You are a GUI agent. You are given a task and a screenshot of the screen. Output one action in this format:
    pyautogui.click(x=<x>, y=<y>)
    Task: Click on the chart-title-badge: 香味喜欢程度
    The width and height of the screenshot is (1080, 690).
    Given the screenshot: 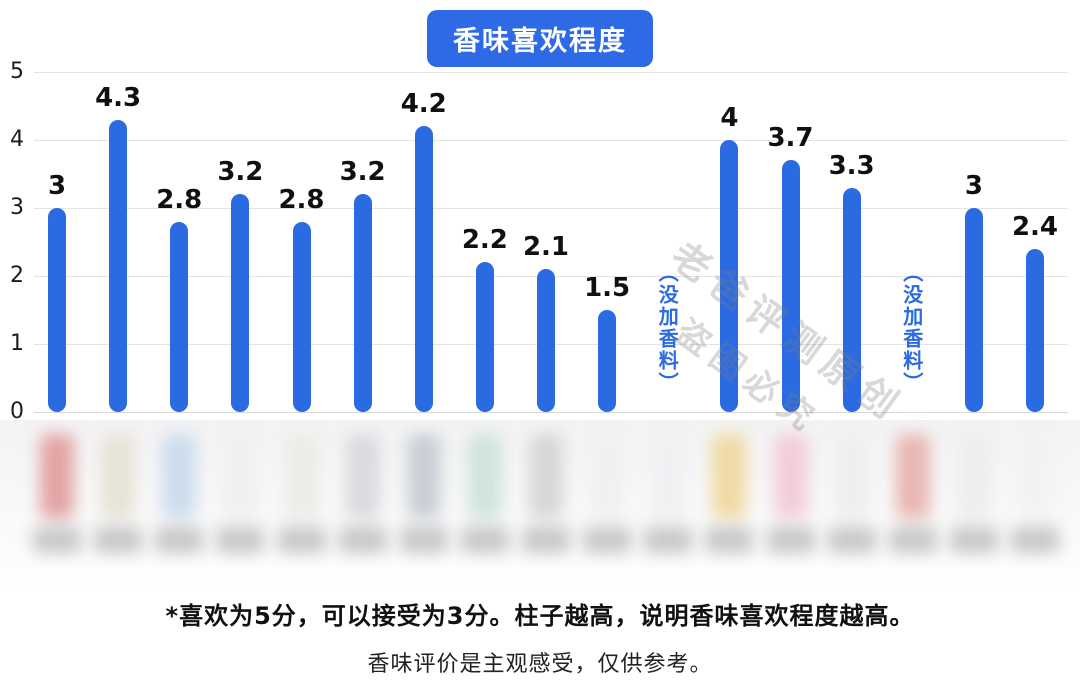 What is the action you would take?
    pyautogui.click(x=540, y=38)
    